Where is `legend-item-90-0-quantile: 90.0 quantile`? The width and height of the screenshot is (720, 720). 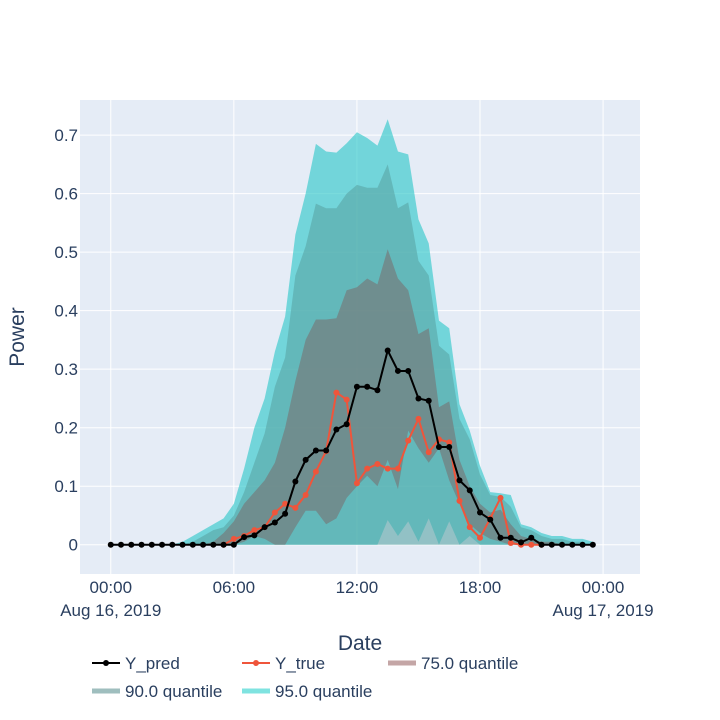
legend-item-90-0-quantile: 90.0 quantile is located at coordinates (157, 691).